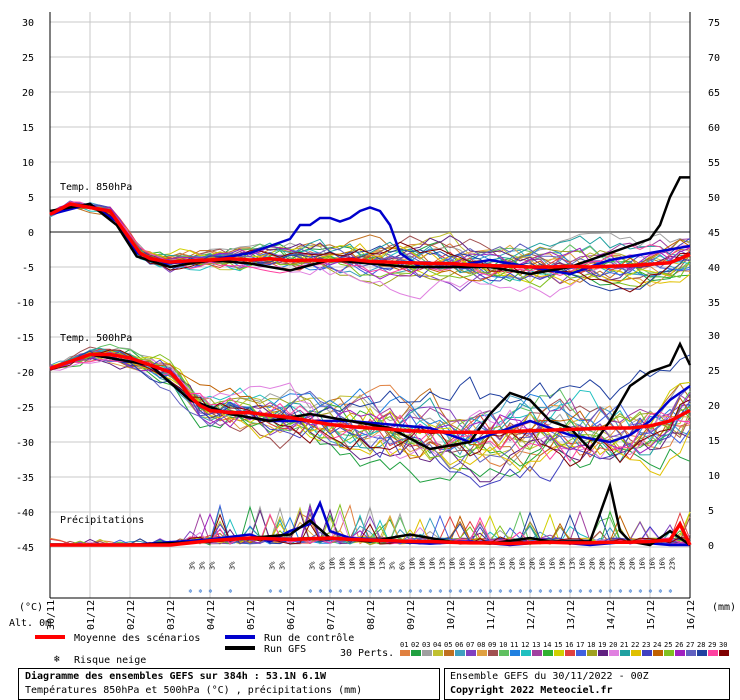 The image size is (740, 700). I want to click on right-tick-label: 40, so click(714, 268).